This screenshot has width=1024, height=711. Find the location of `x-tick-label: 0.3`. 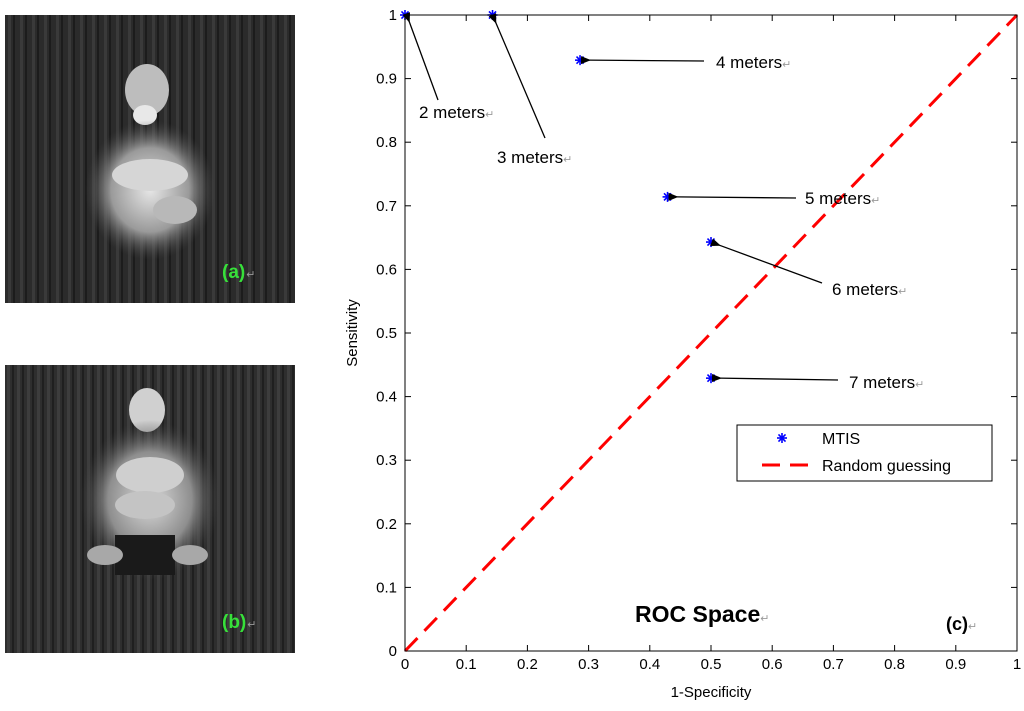

x-tick-label: 0.3 is located at coordinates (588, 664).